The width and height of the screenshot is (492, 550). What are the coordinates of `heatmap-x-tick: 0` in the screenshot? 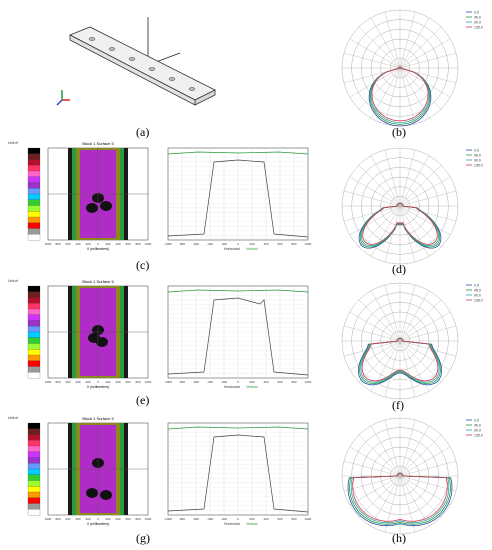 It's located at (98, 244).